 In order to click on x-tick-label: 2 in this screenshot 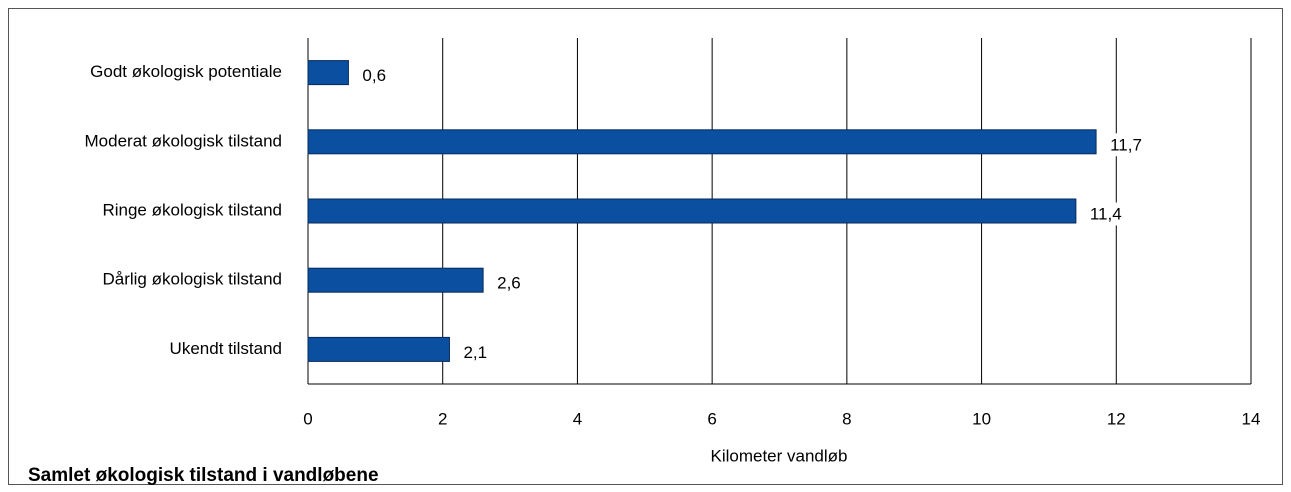, I will do `click(442, 418)`.